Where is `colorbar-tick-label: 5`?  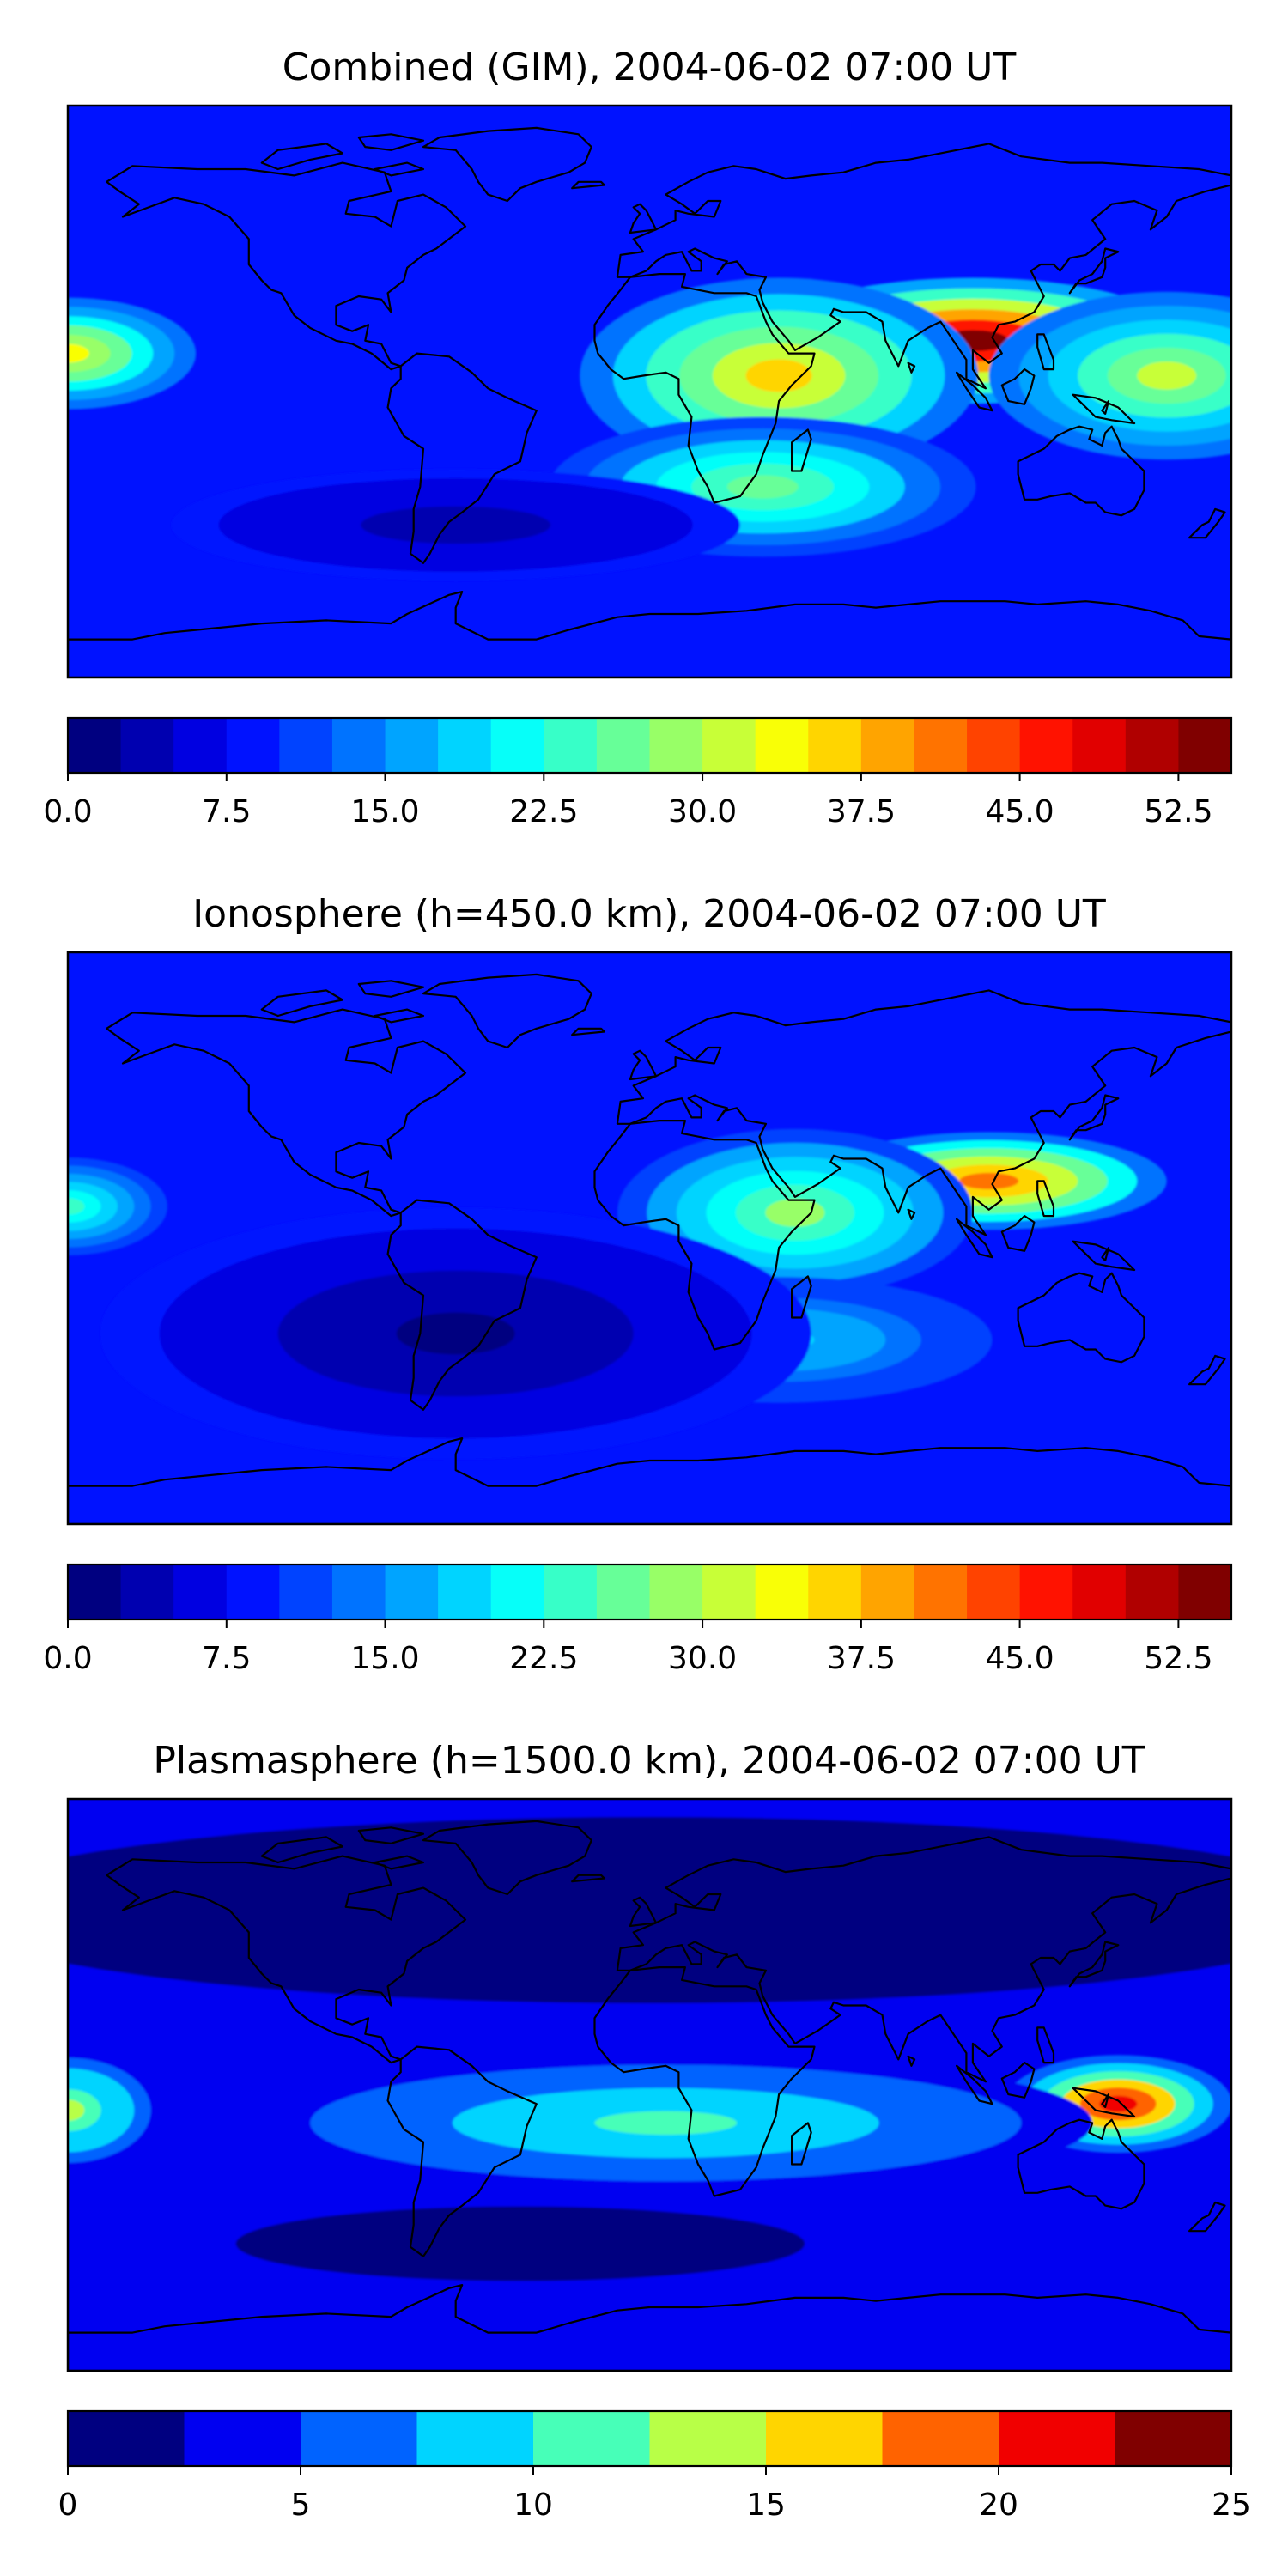 colorbar-tick-label: 5 is located at coordinates (301, 2506).